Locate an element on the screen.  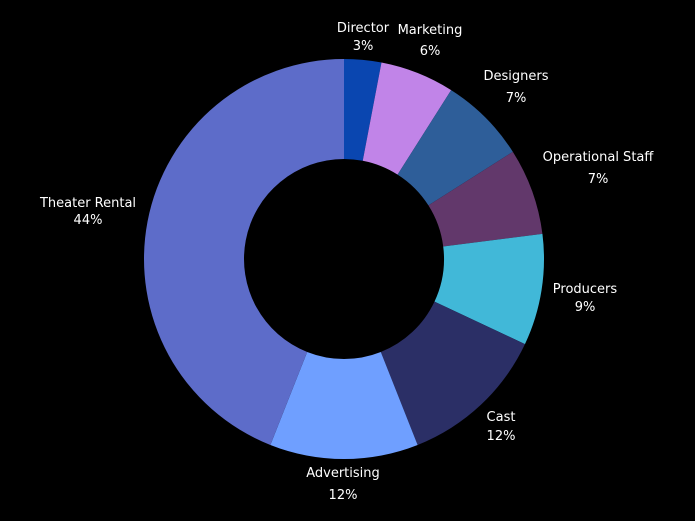
slice-label-director: Director is located at coordinates (363, 28).